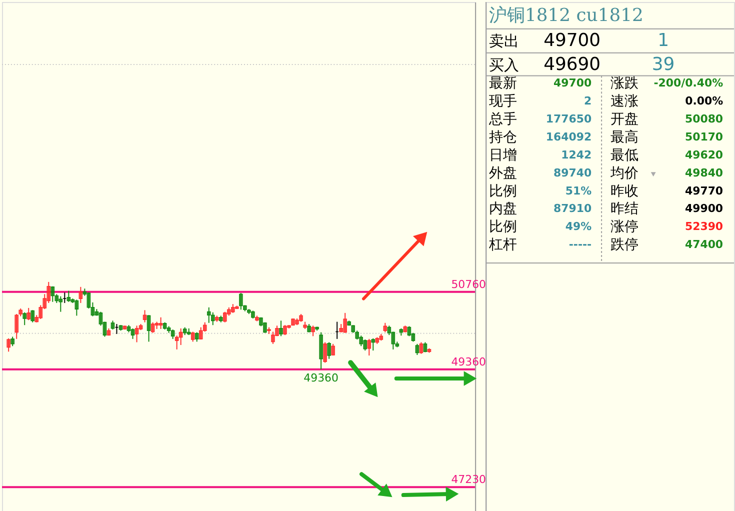 The image size is (735, 511). What do you see at coordinates (504, 65) in the screenshot?
I see `text: 买入` at bounding box center [504, 65].